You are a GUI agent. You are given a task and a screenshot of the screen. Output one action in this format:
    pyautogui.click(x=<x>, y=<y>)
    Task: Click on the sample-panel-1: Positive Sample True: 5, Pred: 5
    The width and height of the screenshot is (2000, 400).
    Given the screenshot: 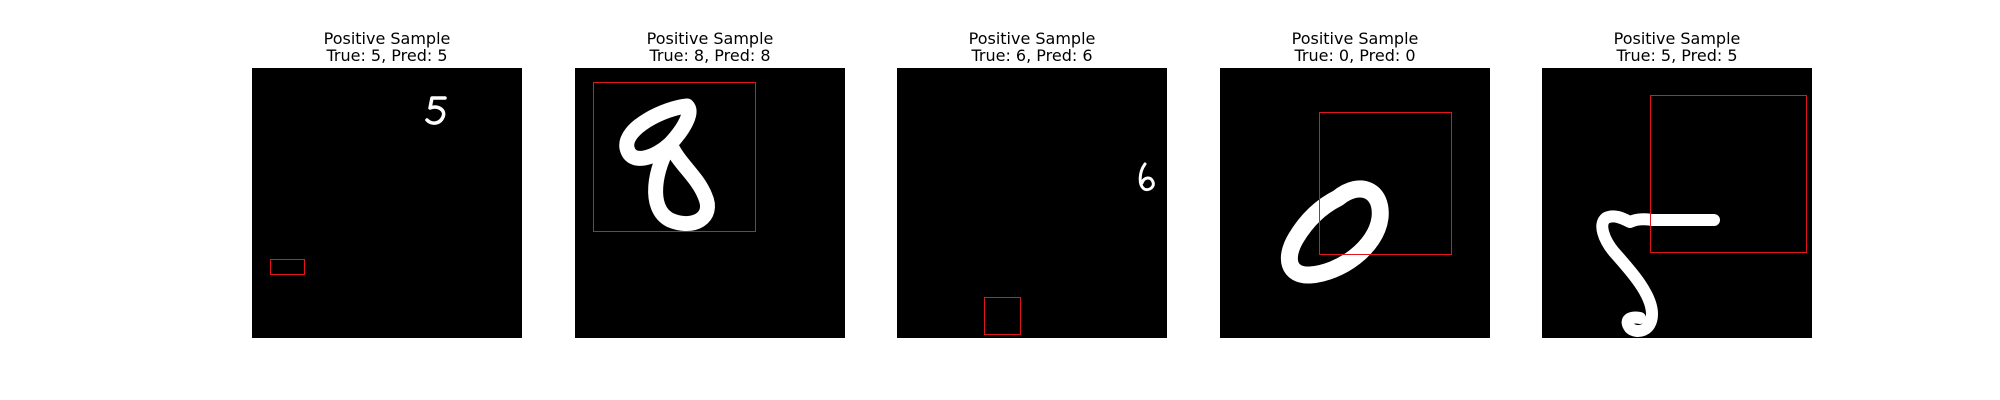 What is the action you would take?
    pyautogui.click(x=387, y=170)
    